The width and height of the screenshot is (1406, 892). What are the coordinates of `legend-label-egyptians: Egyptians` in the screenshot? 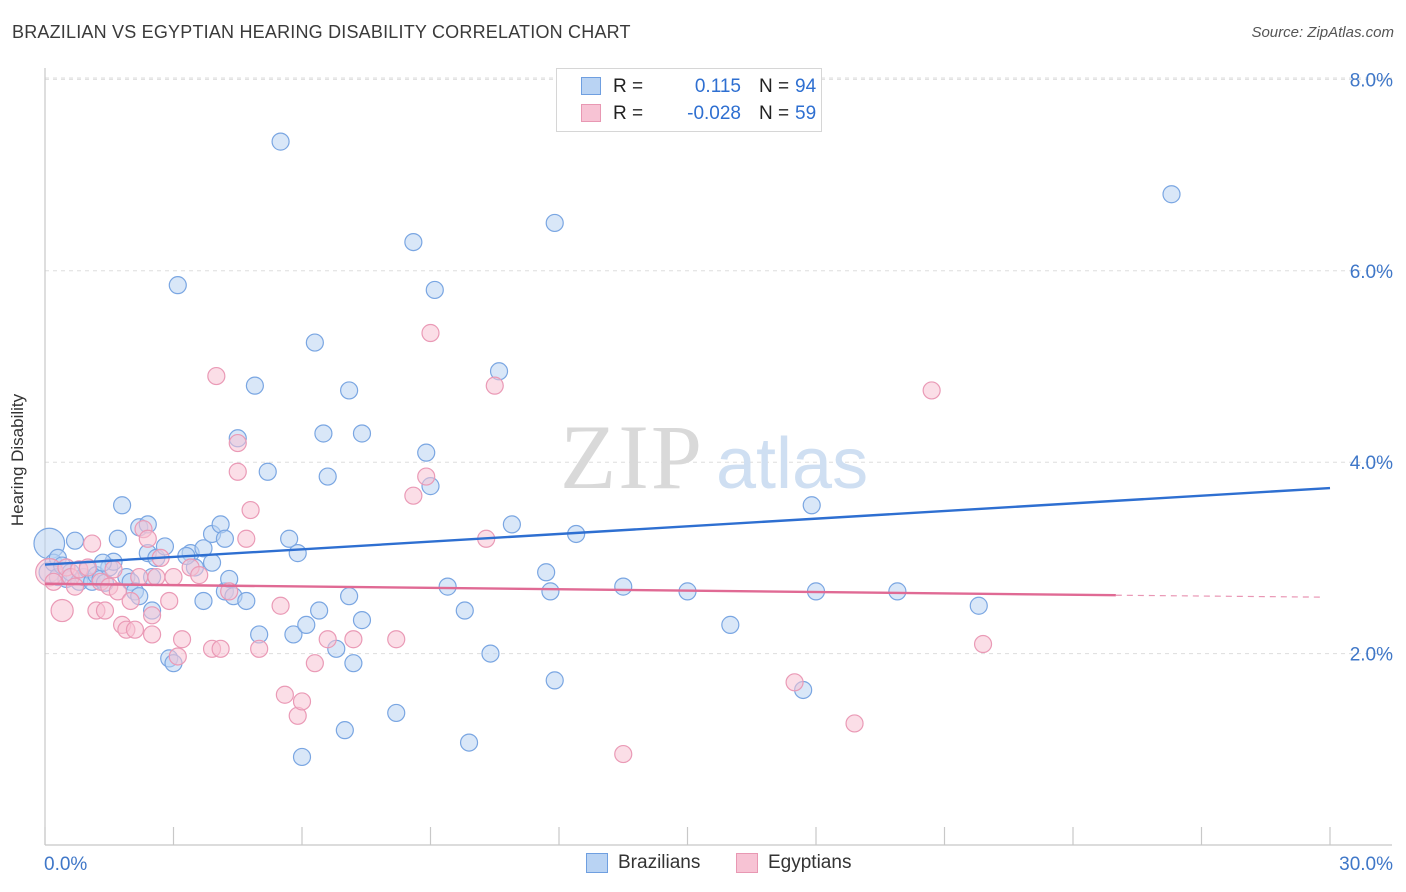 It's located at (810, 862).